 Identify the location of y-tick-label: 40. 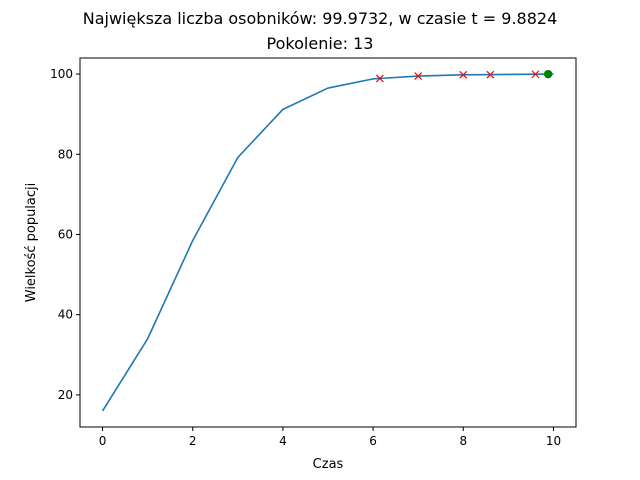
(65, 315).